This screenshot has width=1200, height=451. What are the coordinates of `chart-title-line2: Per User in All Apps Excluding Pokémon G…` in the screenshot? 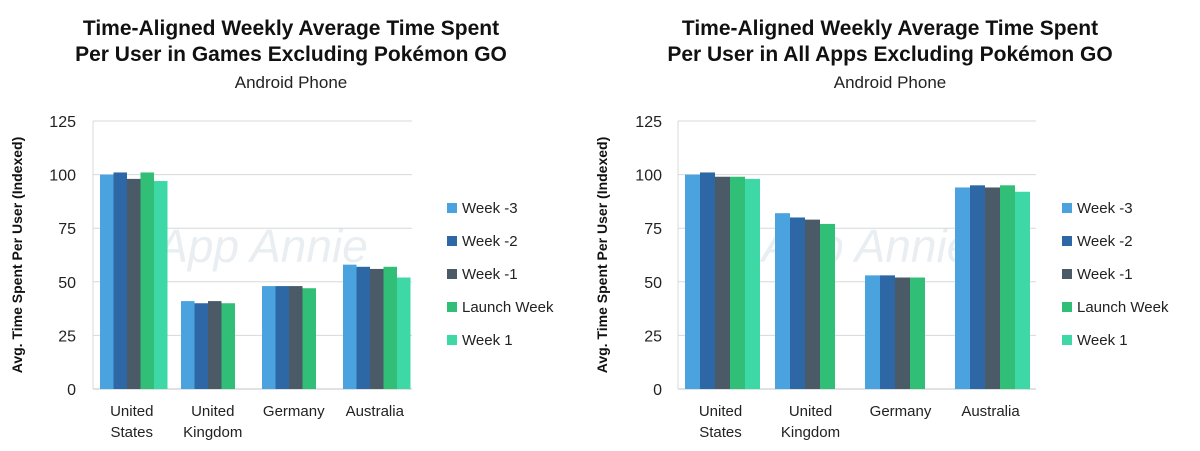 It's located at (890, 54).